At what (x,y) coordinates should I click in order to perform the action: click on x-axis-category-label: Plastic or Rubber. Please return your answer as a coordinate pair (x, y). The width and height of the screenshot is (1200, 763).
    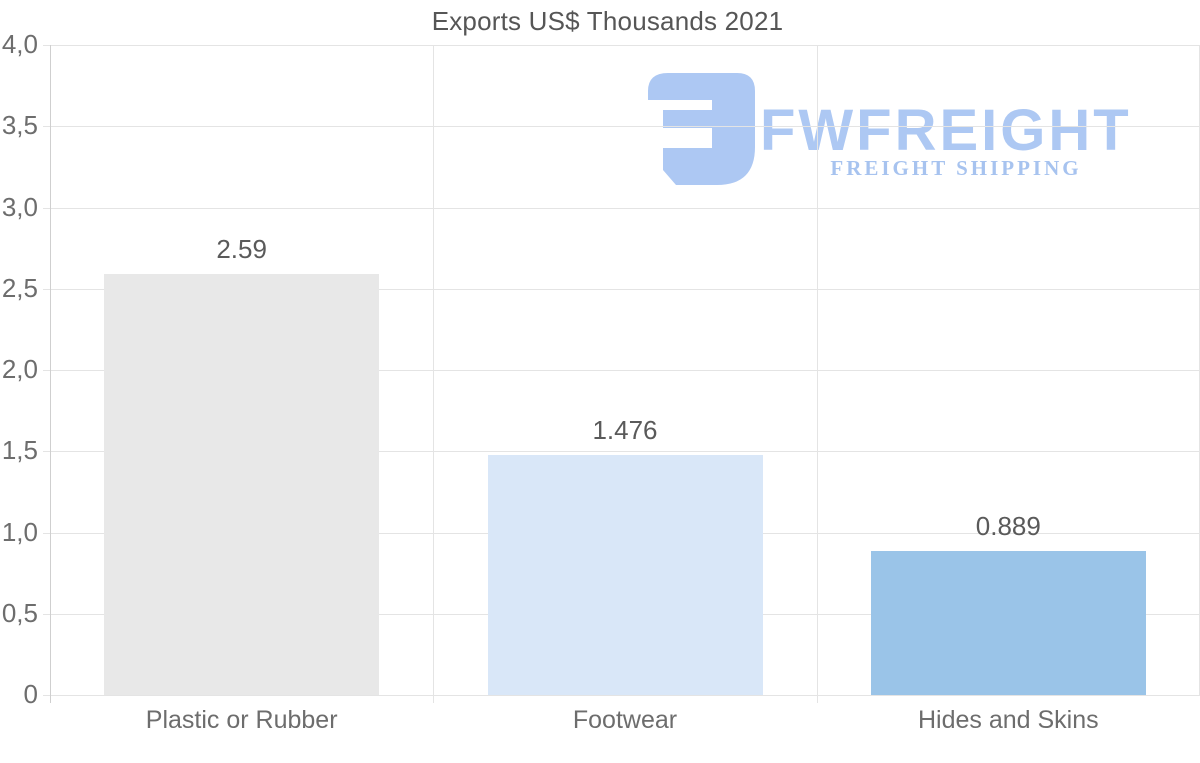
    Looking at the image, I should click on (241, 720).